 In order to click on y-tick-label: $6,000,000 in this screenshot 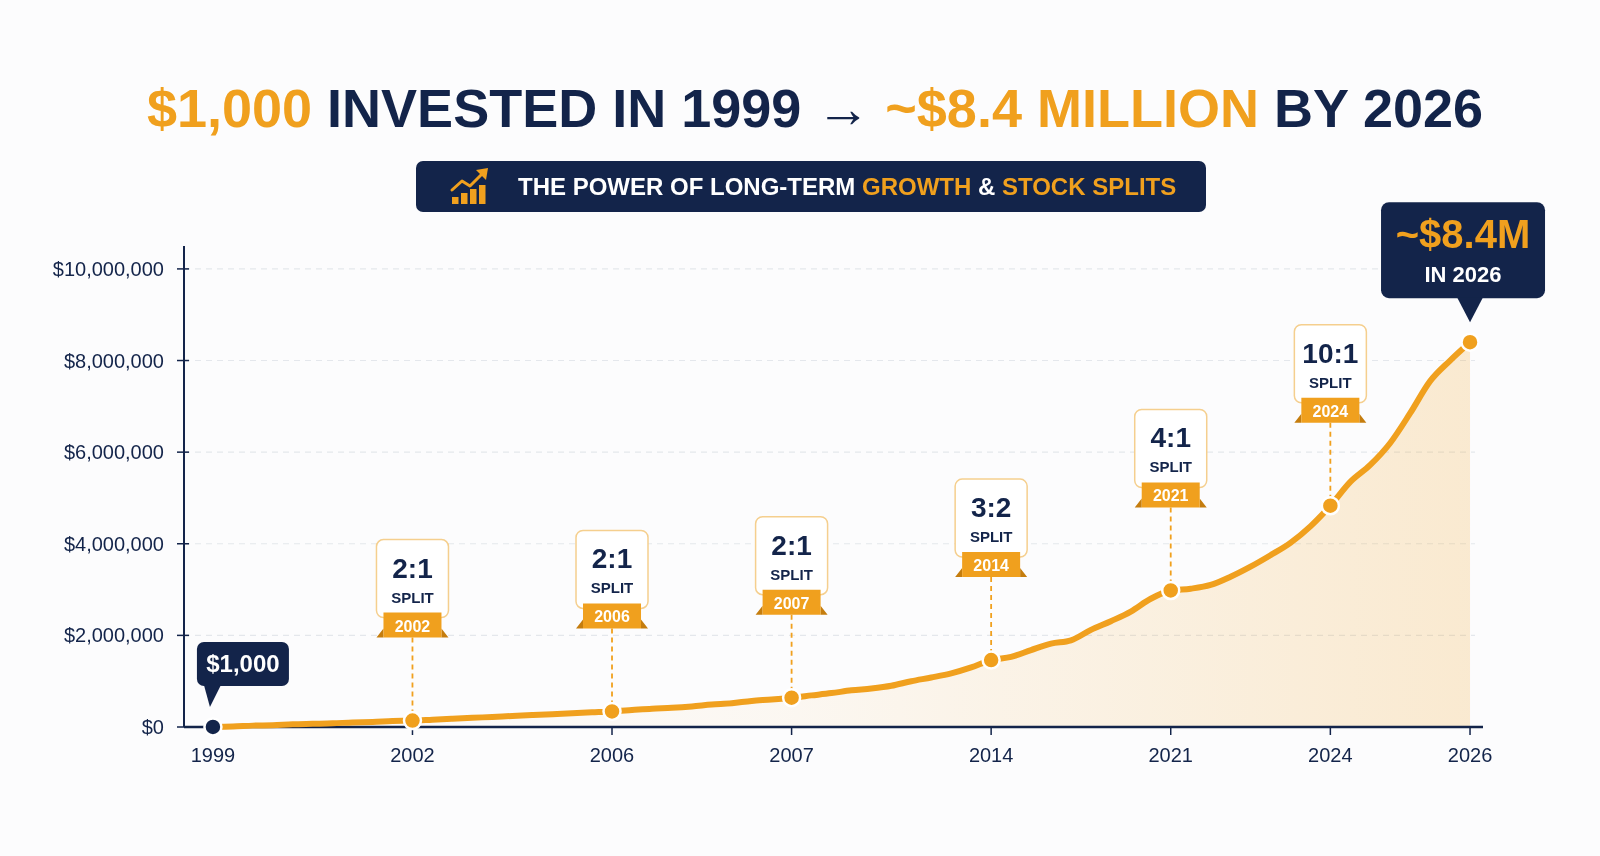, I will do `click(113, 452)`.